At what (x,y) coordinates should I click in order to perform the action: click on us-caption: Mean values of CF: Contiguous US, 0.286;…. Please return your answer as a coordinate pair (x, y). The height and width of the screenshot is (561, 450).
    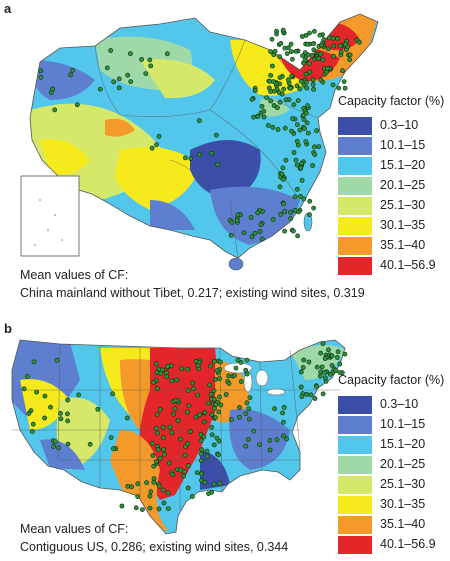
    Looking at the image, I should click on (154, 538).